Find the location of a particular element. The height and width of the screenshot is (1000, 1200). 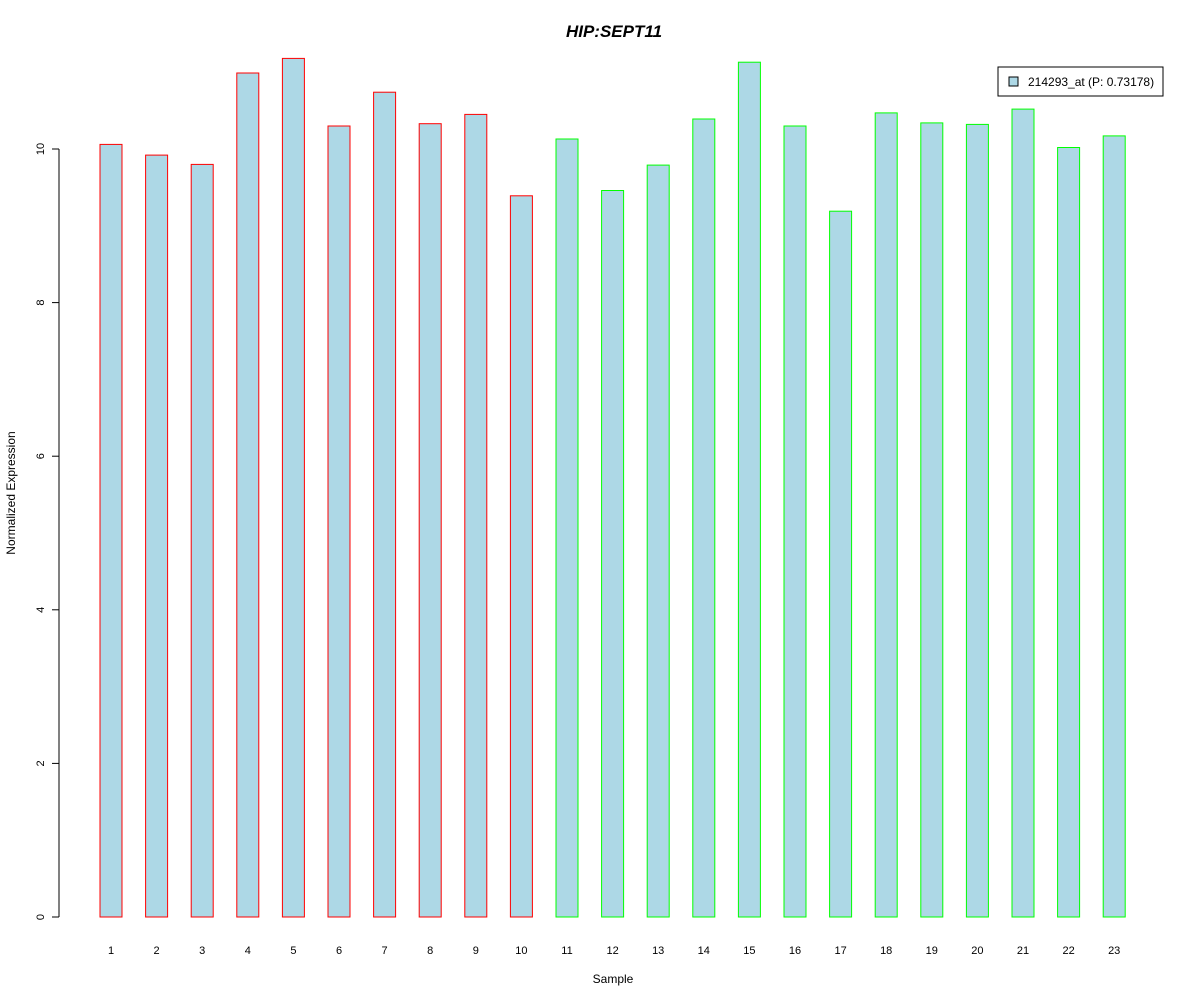

x-tick-label: 1 is located at coordinates (111, 951).